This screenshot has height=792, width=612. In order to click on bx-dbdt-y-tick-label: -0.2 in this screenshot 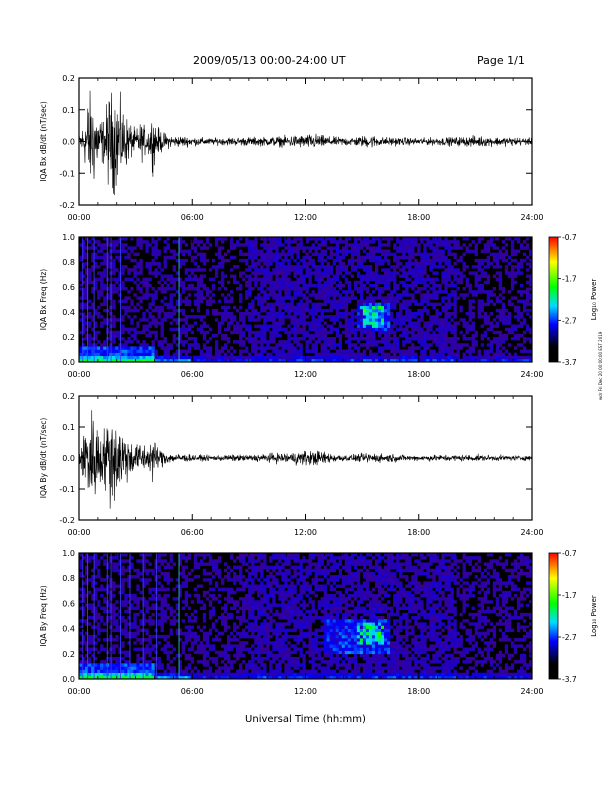, I will do `click(67, 205)`.